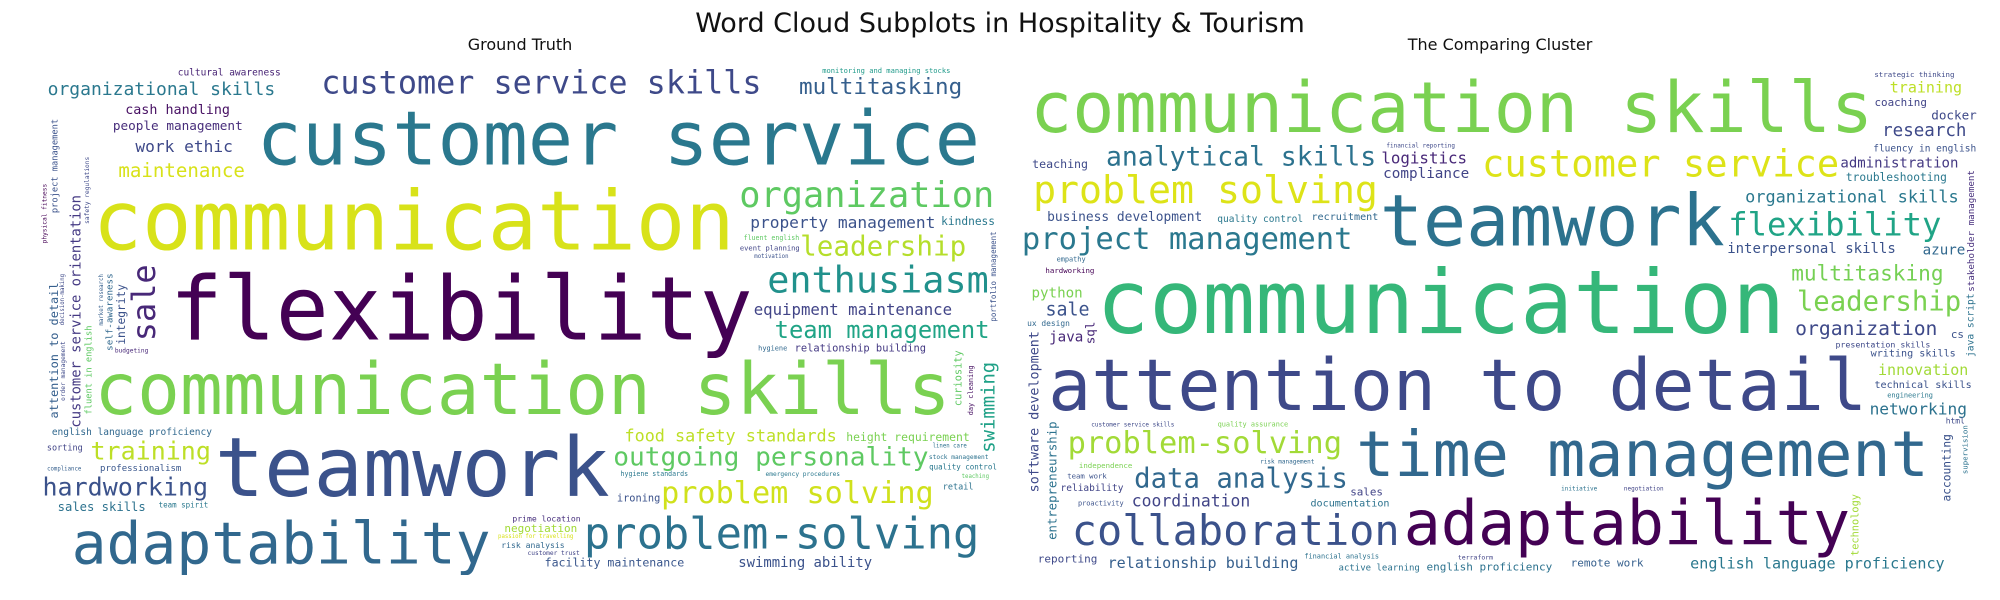  What do you see at coordinates (1475, 558) in the screenshot?
I see `word-terraform: terraform` at bounding box center [1475, 558].